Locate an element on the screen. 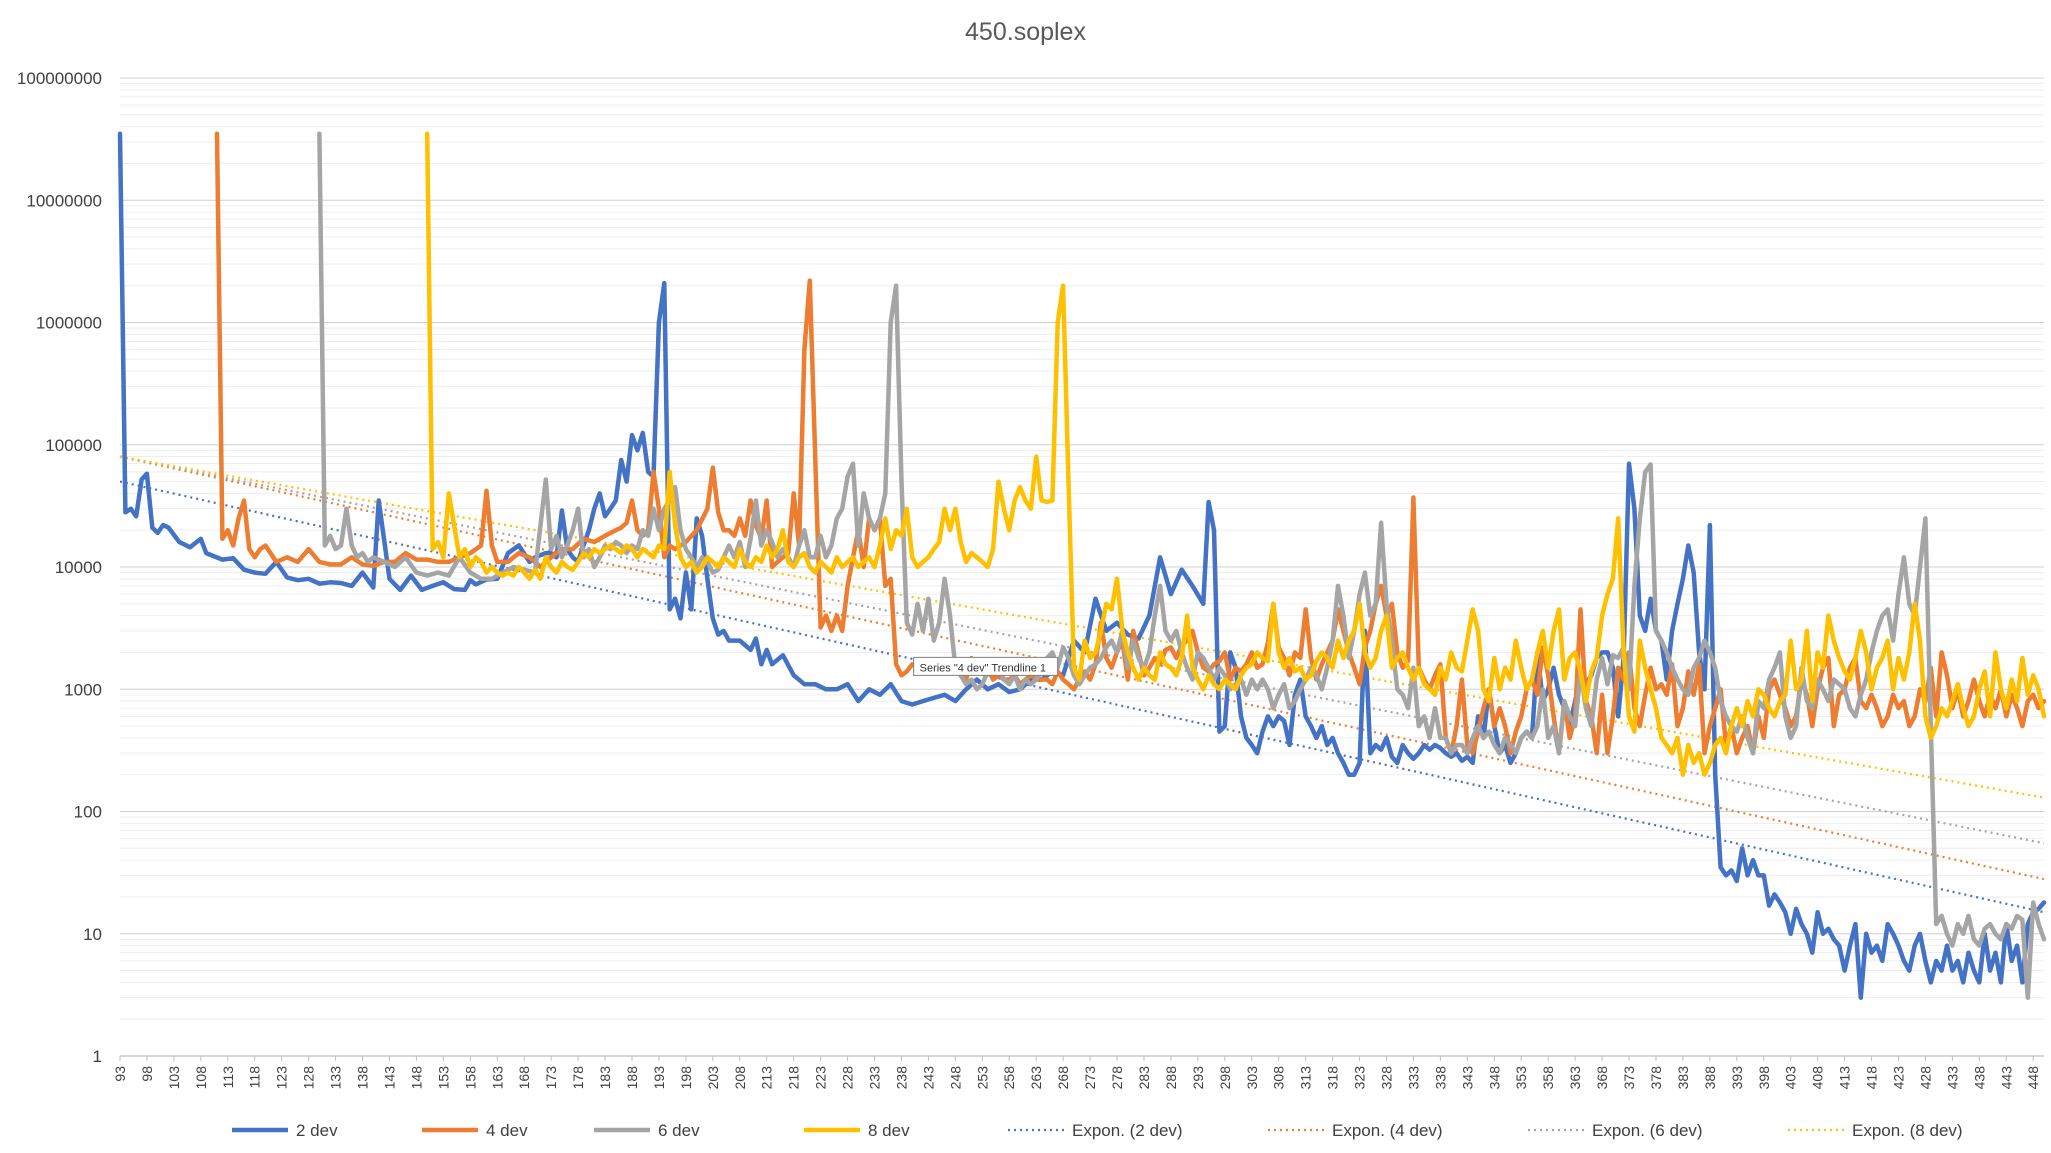  x-tick-label: 433 is located at coordinates (1952, 1078).